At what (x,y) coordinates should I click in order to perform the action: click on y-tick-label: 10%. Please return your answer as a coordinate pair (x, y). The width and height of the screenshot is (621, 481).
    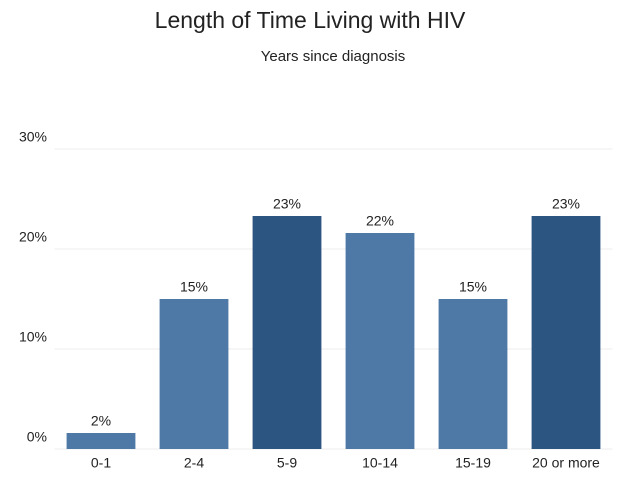
    Looking at the image, I should click on (33, 337).